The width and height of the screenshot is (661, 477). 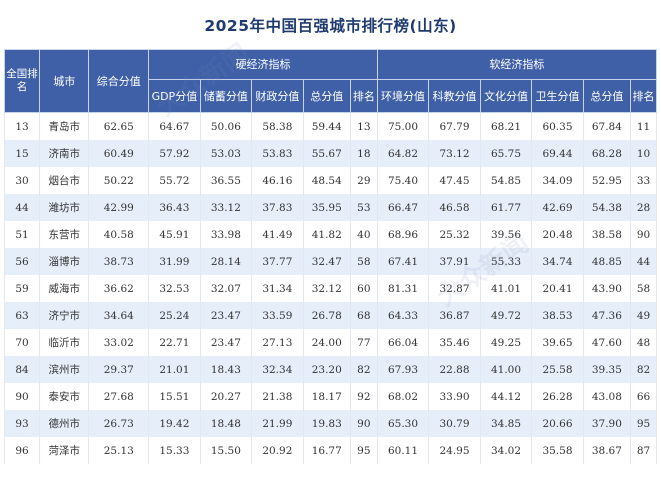 I want to click on cell-soft-total: 52.95, so click(x=607, y=180).